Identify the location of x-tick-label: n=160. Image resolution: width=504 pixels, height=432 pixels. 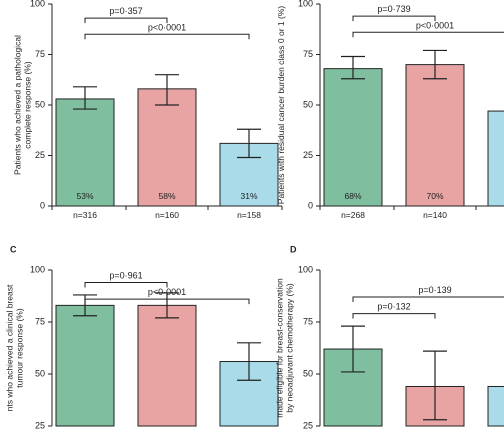
(167, 215).